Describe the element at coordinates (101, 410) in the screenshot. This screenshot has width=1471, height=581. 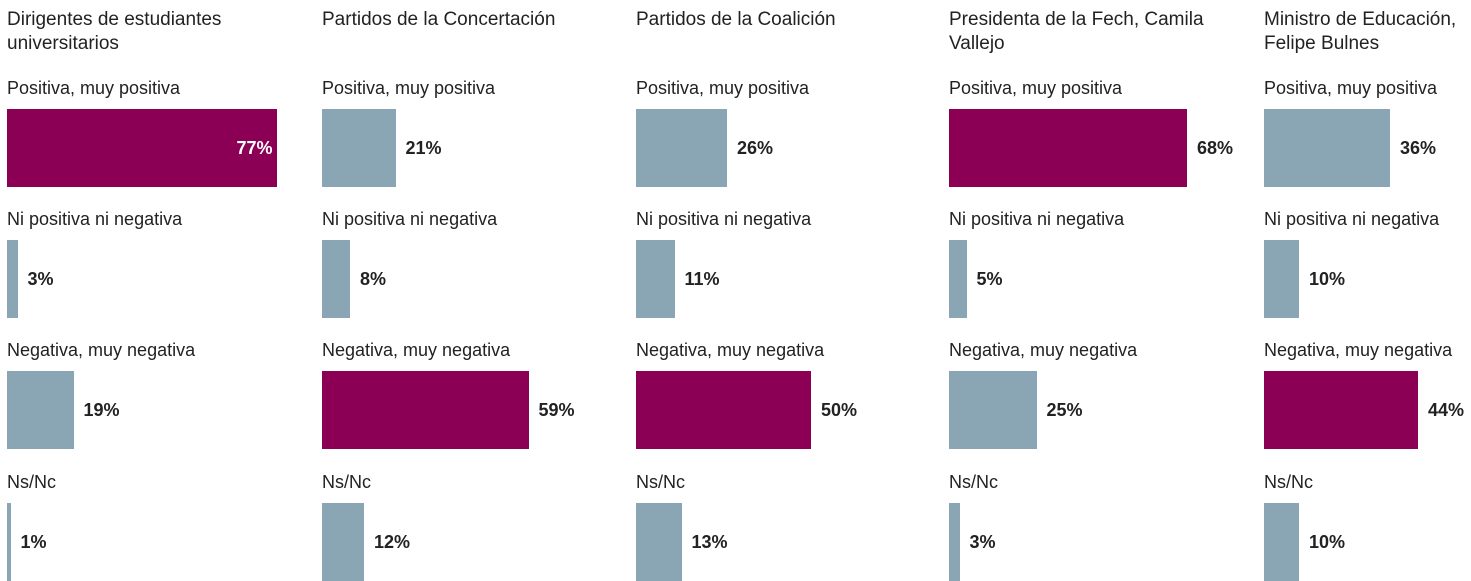
I see `value-label: 19%` at that location.